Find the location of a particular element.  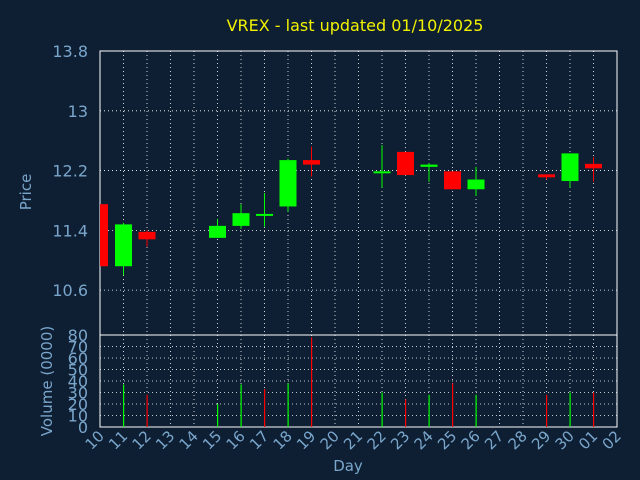

x-tick-label: 21 is located at coordinates (353, 440).